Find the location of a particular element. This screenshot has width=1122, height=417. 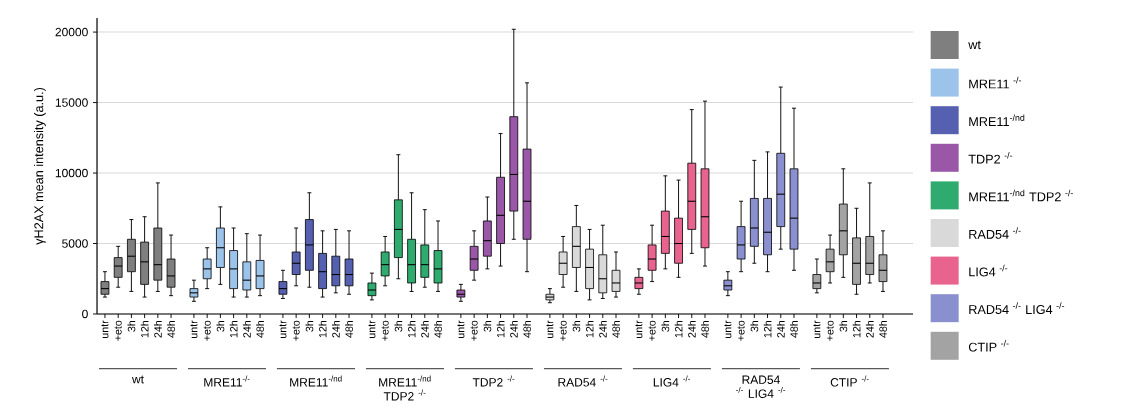

text: TDP2 $^{-/-}$ is located at coordinates (493, 381).